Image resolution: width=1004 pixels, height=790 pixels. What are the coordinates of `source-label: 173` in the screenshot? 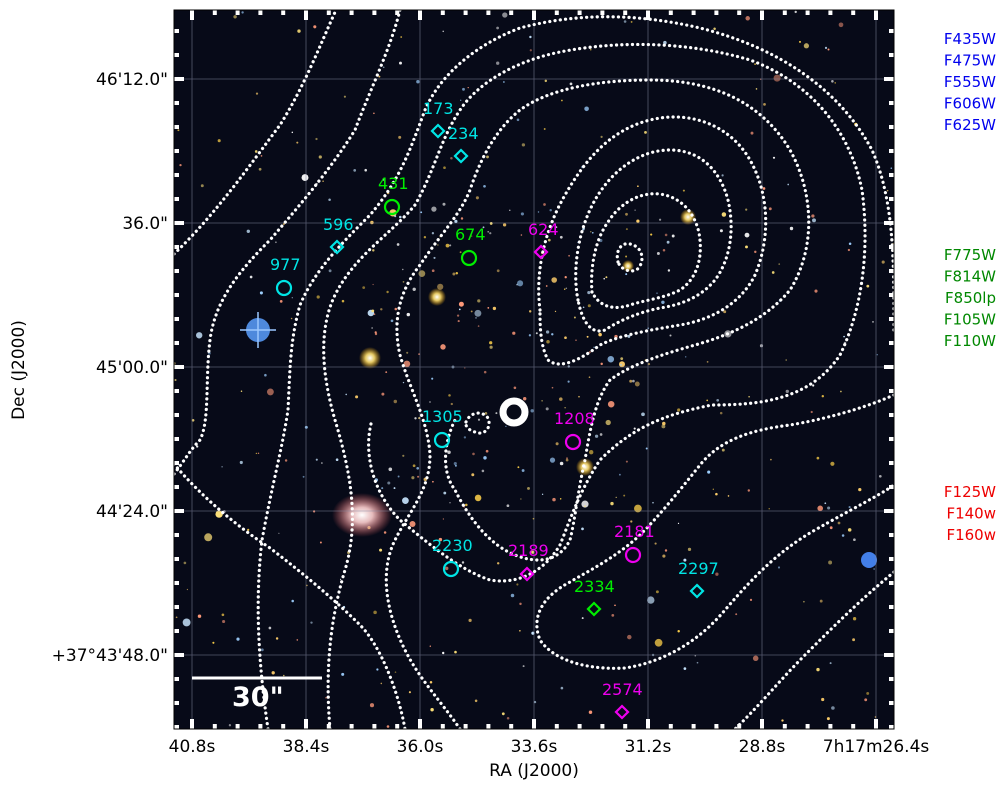 It's located at (438, 108).